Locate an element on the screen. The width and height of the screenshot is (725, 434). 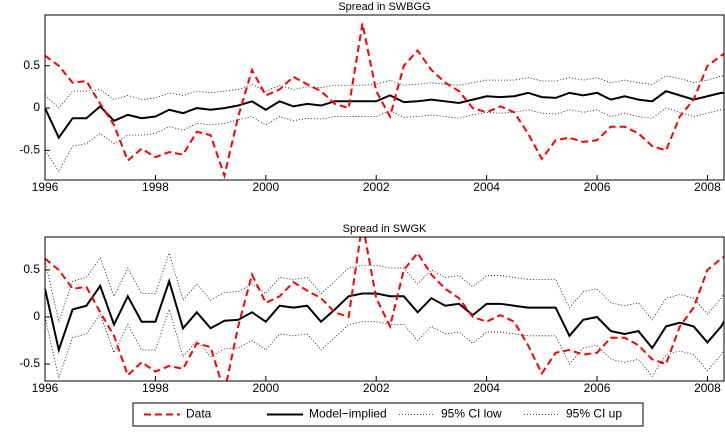
legend-label: Data is located at coordinates (199, 414).